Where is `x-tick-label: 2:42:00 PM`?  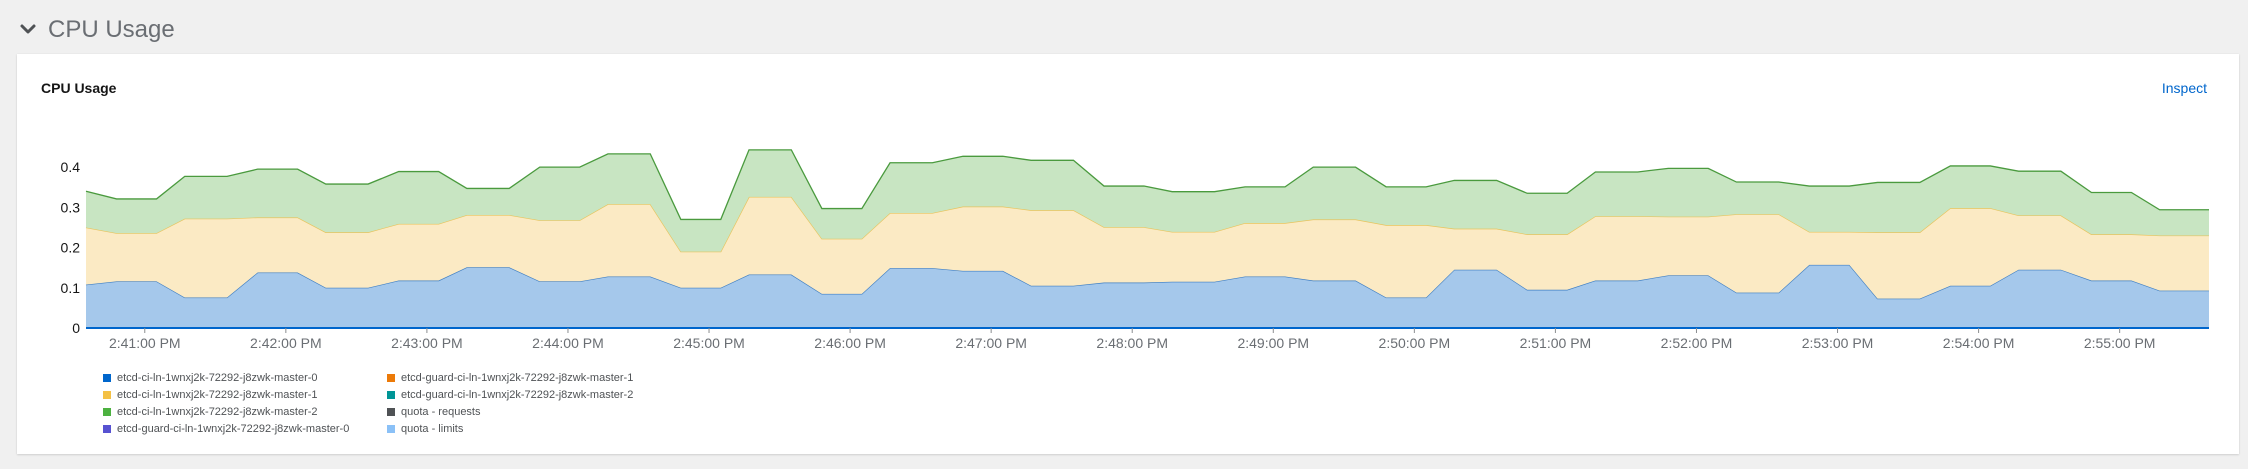
x-tick-label: 2:42:00 PM is located at coordinates (286, 343).